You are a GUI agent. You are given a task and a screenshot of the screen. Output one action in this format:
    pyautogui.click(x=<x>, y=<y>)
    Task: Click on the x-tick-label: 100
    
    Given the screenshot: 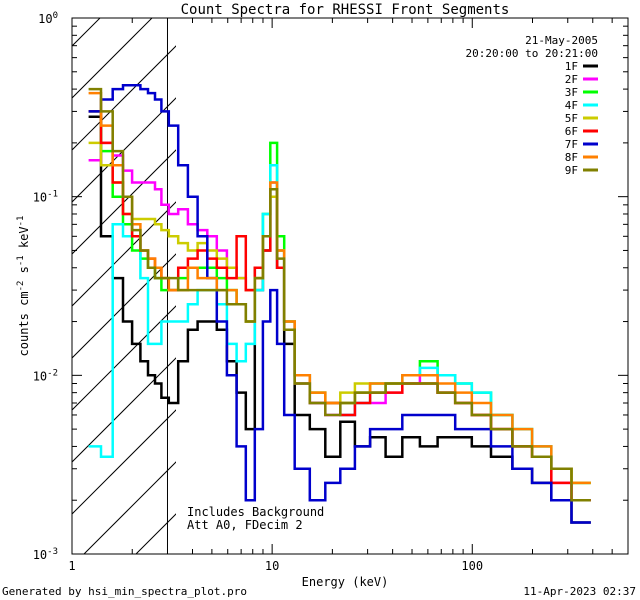 What is the action you would take?
    pyautogui.click(x=472, y=566)
    